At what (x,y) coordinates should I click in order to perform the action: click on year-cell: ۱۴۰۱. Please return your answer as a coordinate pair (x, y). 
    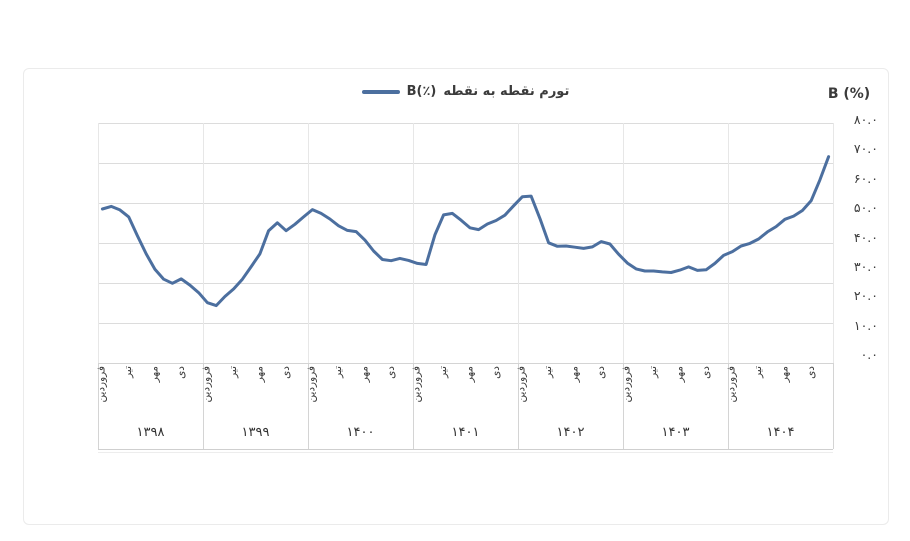
    Looking at the image, I should click on (465, 406).